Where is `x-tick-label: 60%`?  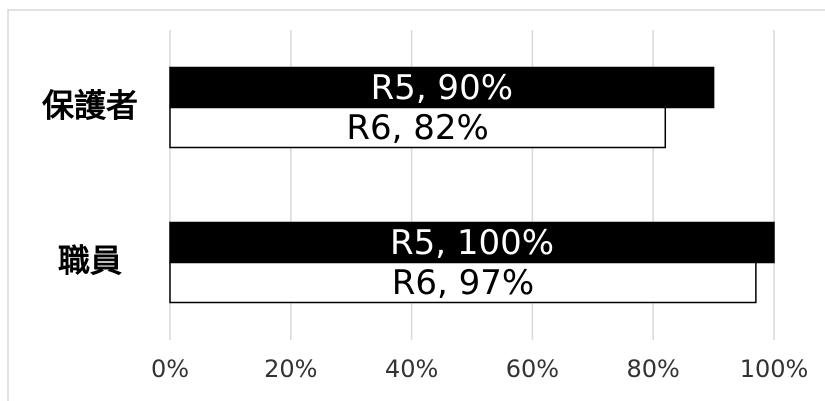 x-tick-label: 60% is located at coordinates (532, 369).